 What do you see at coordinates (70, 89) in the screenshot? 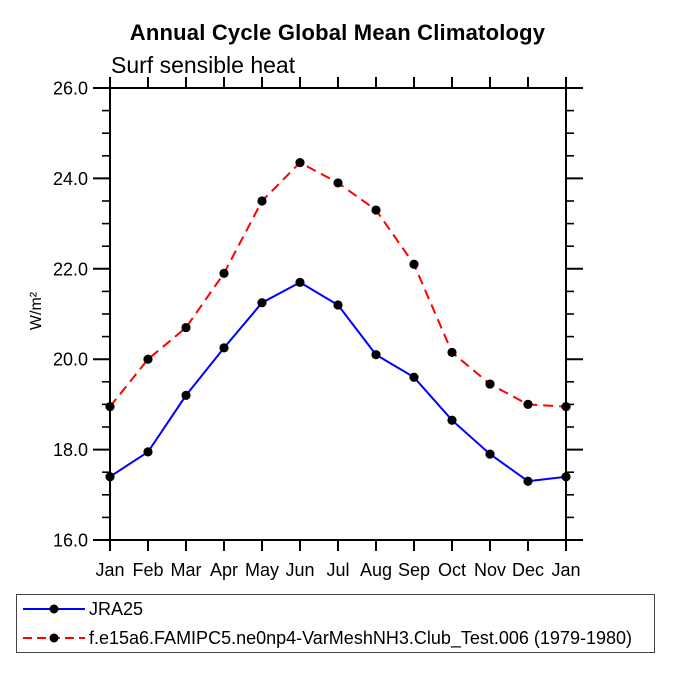
I see `y-tick-label: 26.0` at bounding box center [70, 89].